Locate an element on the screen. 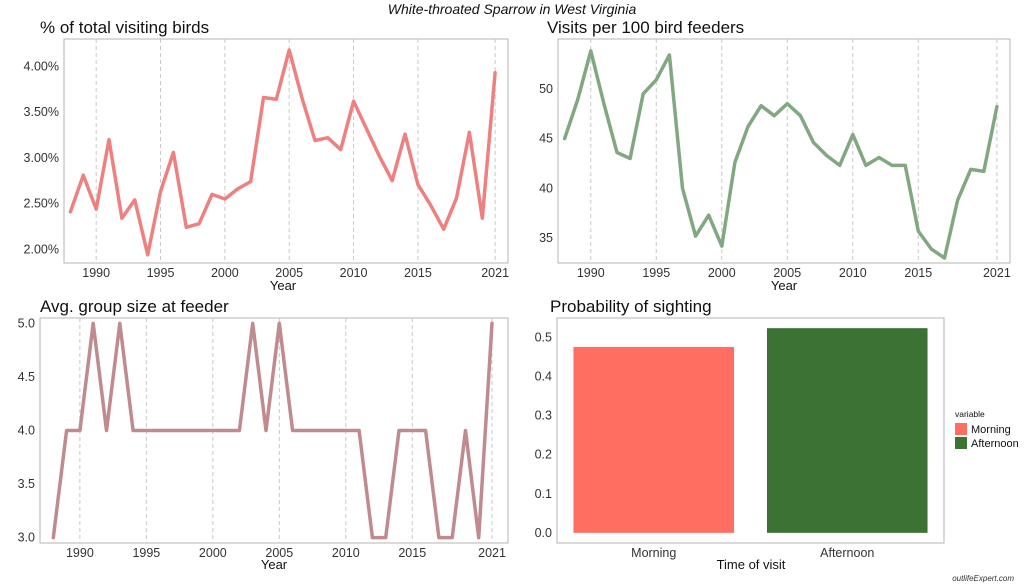 Image resolution: width=1024 pixels, height=585 pixels. y-tick-label: 0.5 is located at coordinates (543, 338).